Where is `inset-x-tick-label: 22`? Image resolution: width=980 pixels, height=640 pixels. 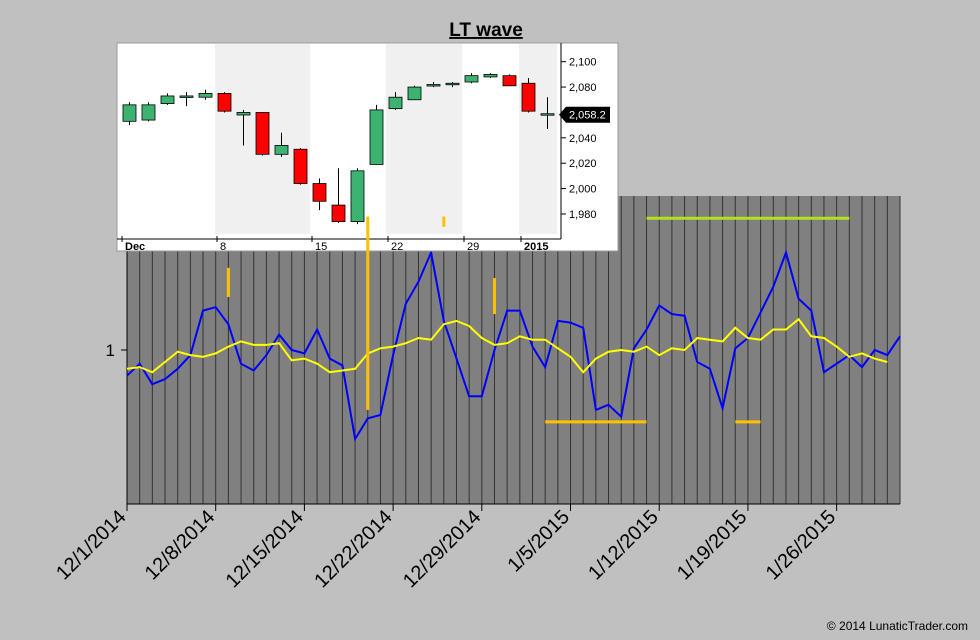 inset-x-tick-label: 22 is located at coordinates (397, 247).